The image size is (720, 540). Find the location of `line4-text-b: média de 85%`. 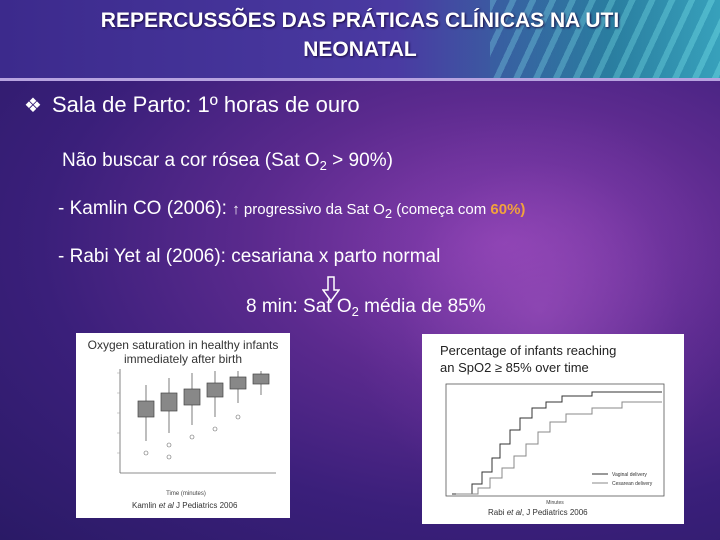

line4-text-b: média de 85% is located at coordinates (422, 306).